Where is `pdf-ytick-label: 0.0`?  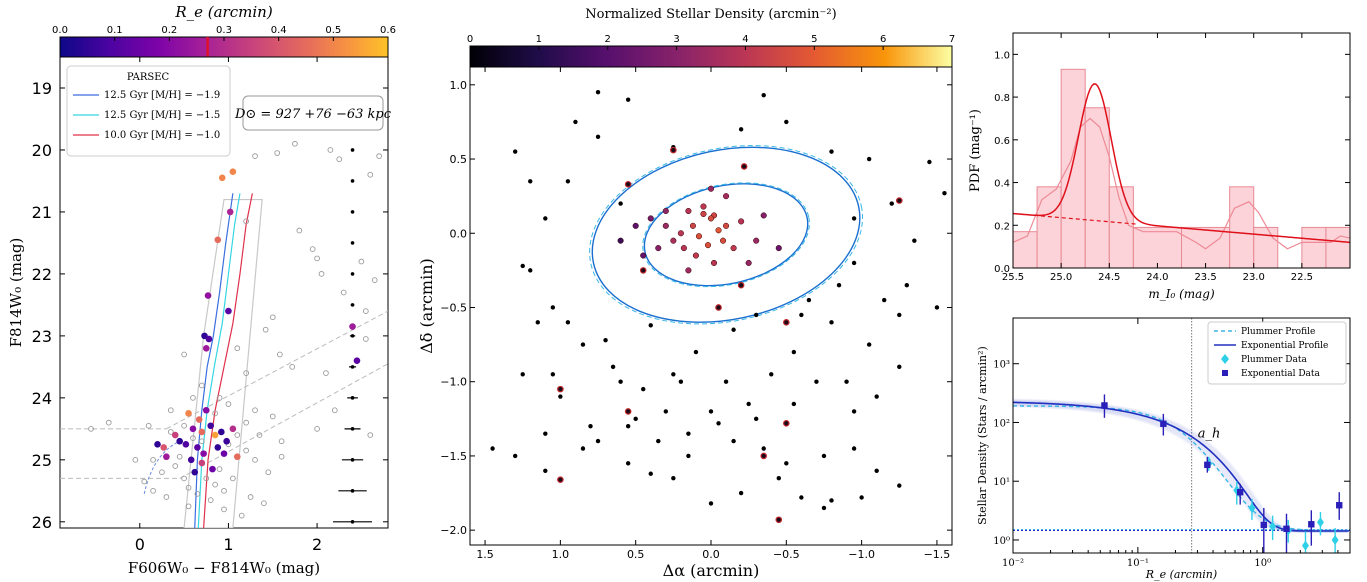 pdf-ytick-label: 0.0 is located at coordinates (1002, 269).